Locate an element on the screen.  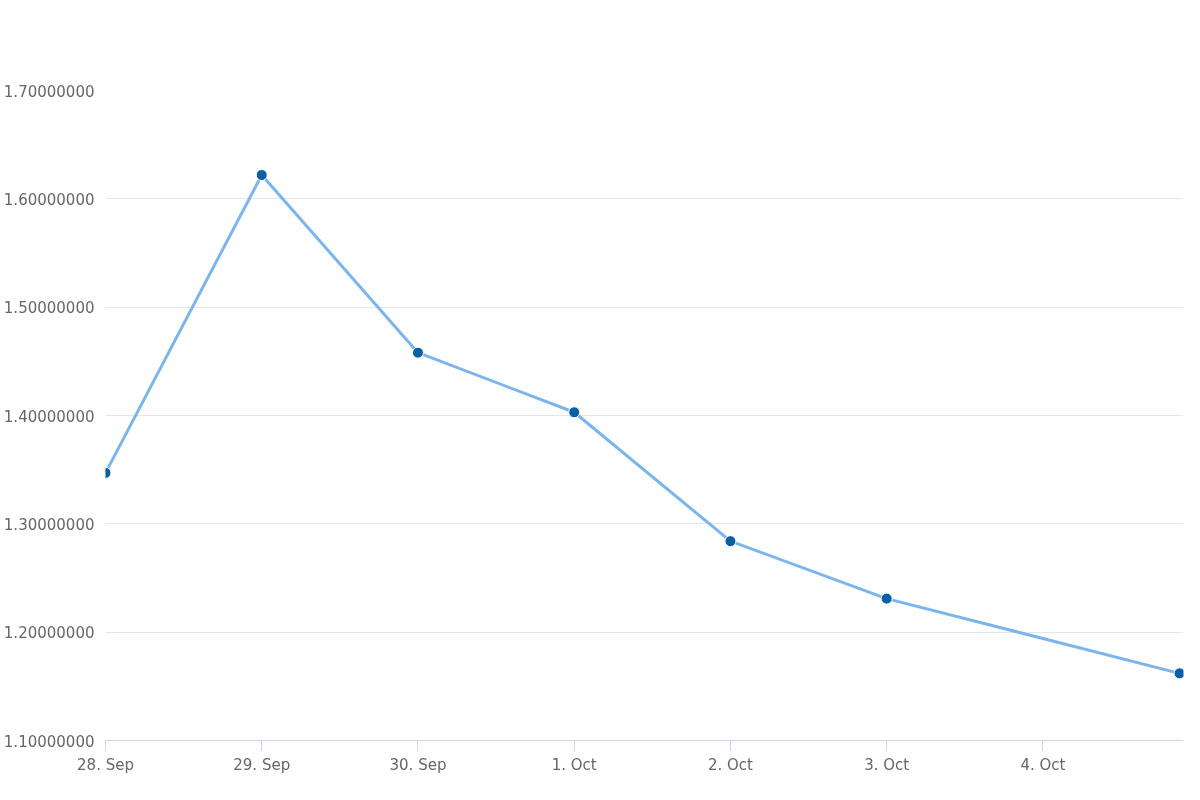
x-tick-label: 1. Oct is located at coordinates (574, 764).